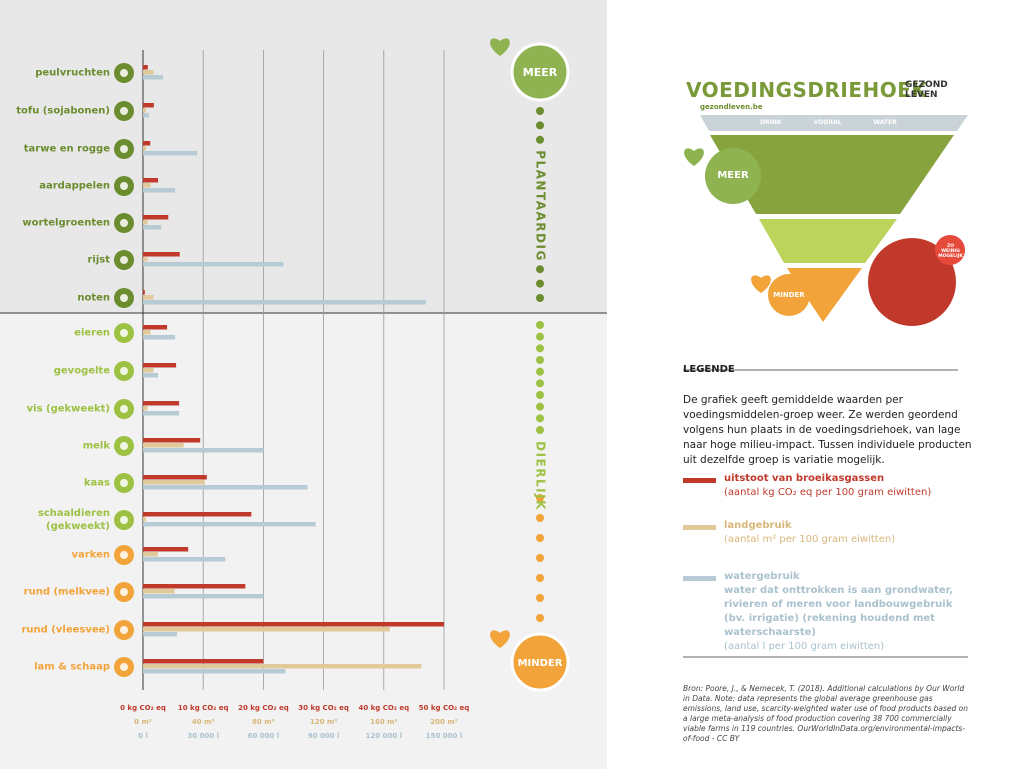  What do you see at coordinates (98, 260) in the screenshot?
I see `category-label: rijst` at bounding box center [98, 260].